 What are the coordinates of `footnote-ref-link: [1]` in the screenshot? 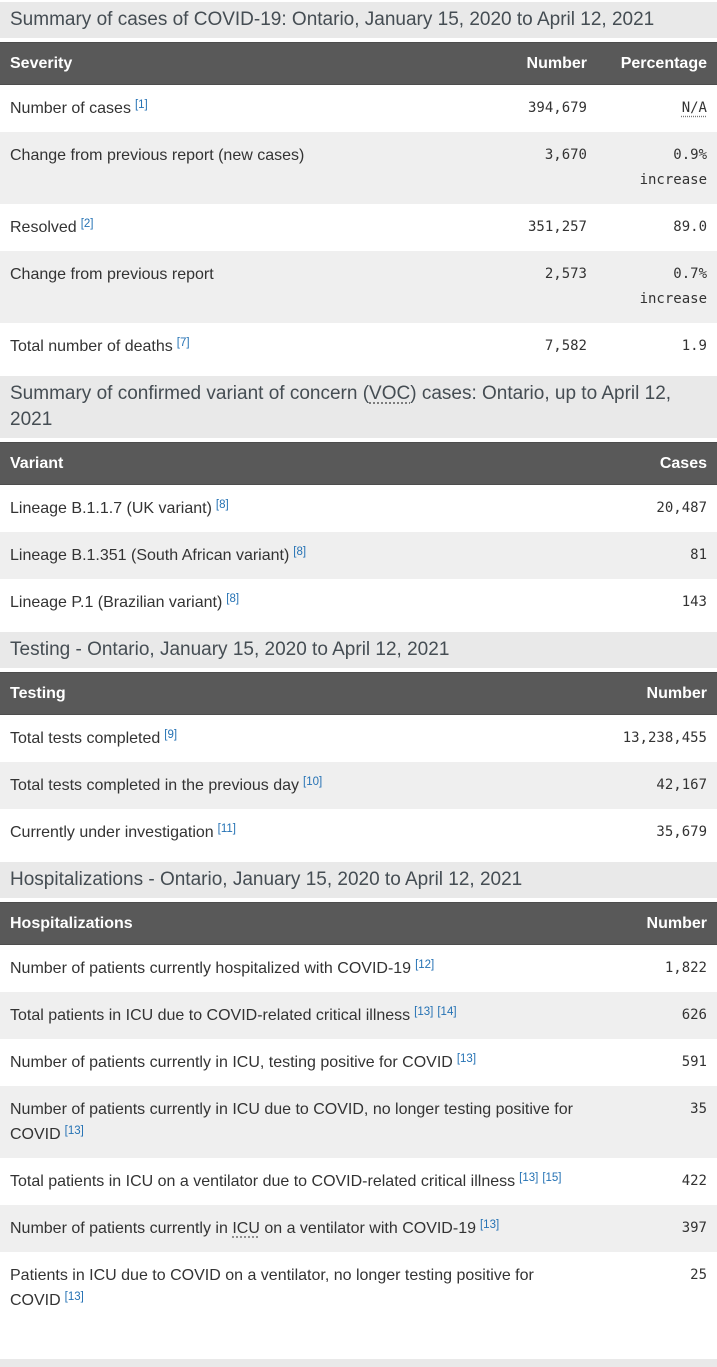 It's located at (141, 105).